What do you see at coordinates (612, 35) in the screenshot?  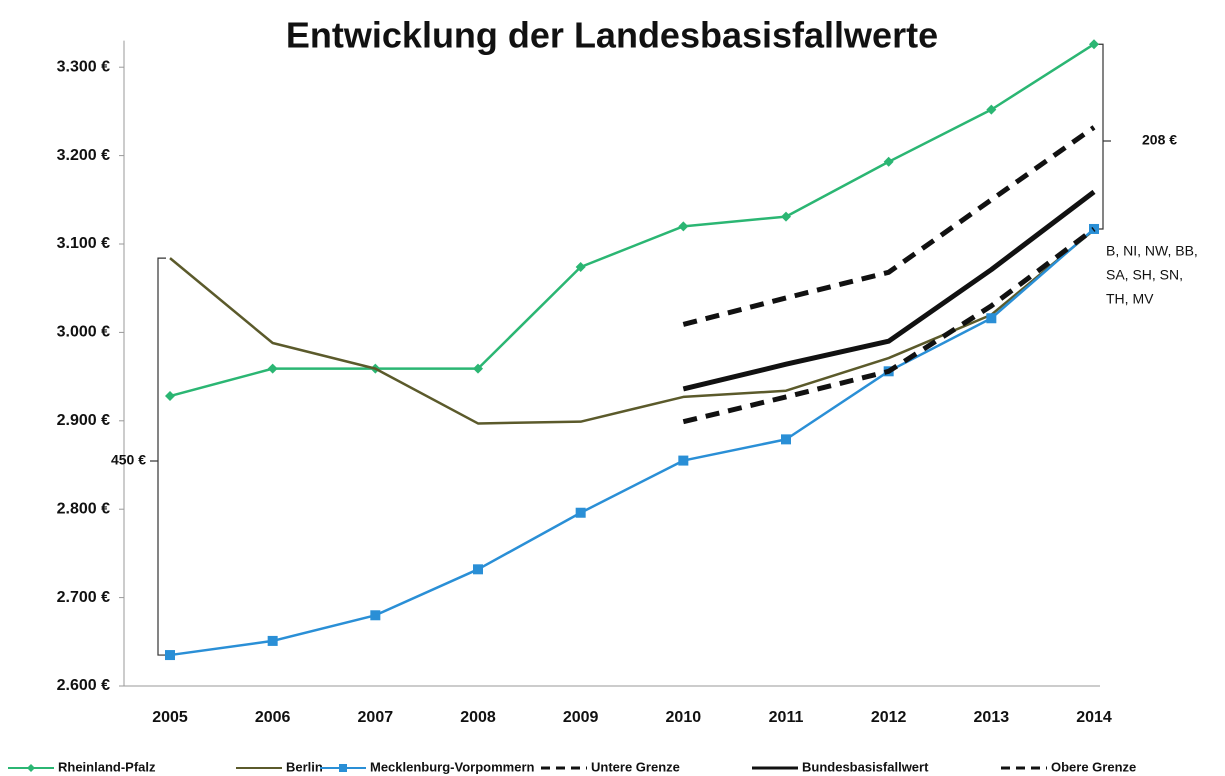 I see `chart-title: Entwicklung der Landesbasisfallwerte` at bounding box center [612, 35].